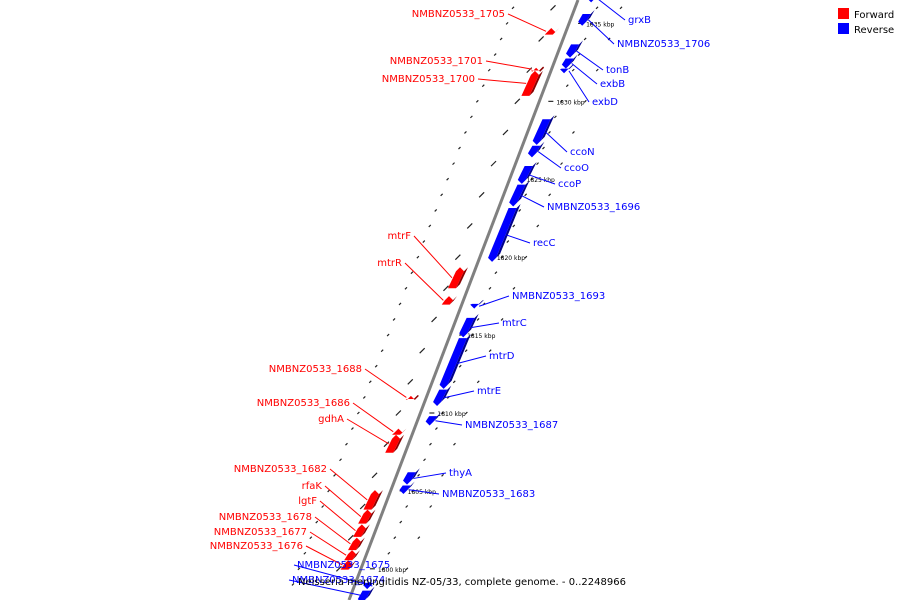 This screenshot has width=900, height=600. Describe the element at coordinates (544, 243) in the screenshot. I see `gene-label: recC` at that location.